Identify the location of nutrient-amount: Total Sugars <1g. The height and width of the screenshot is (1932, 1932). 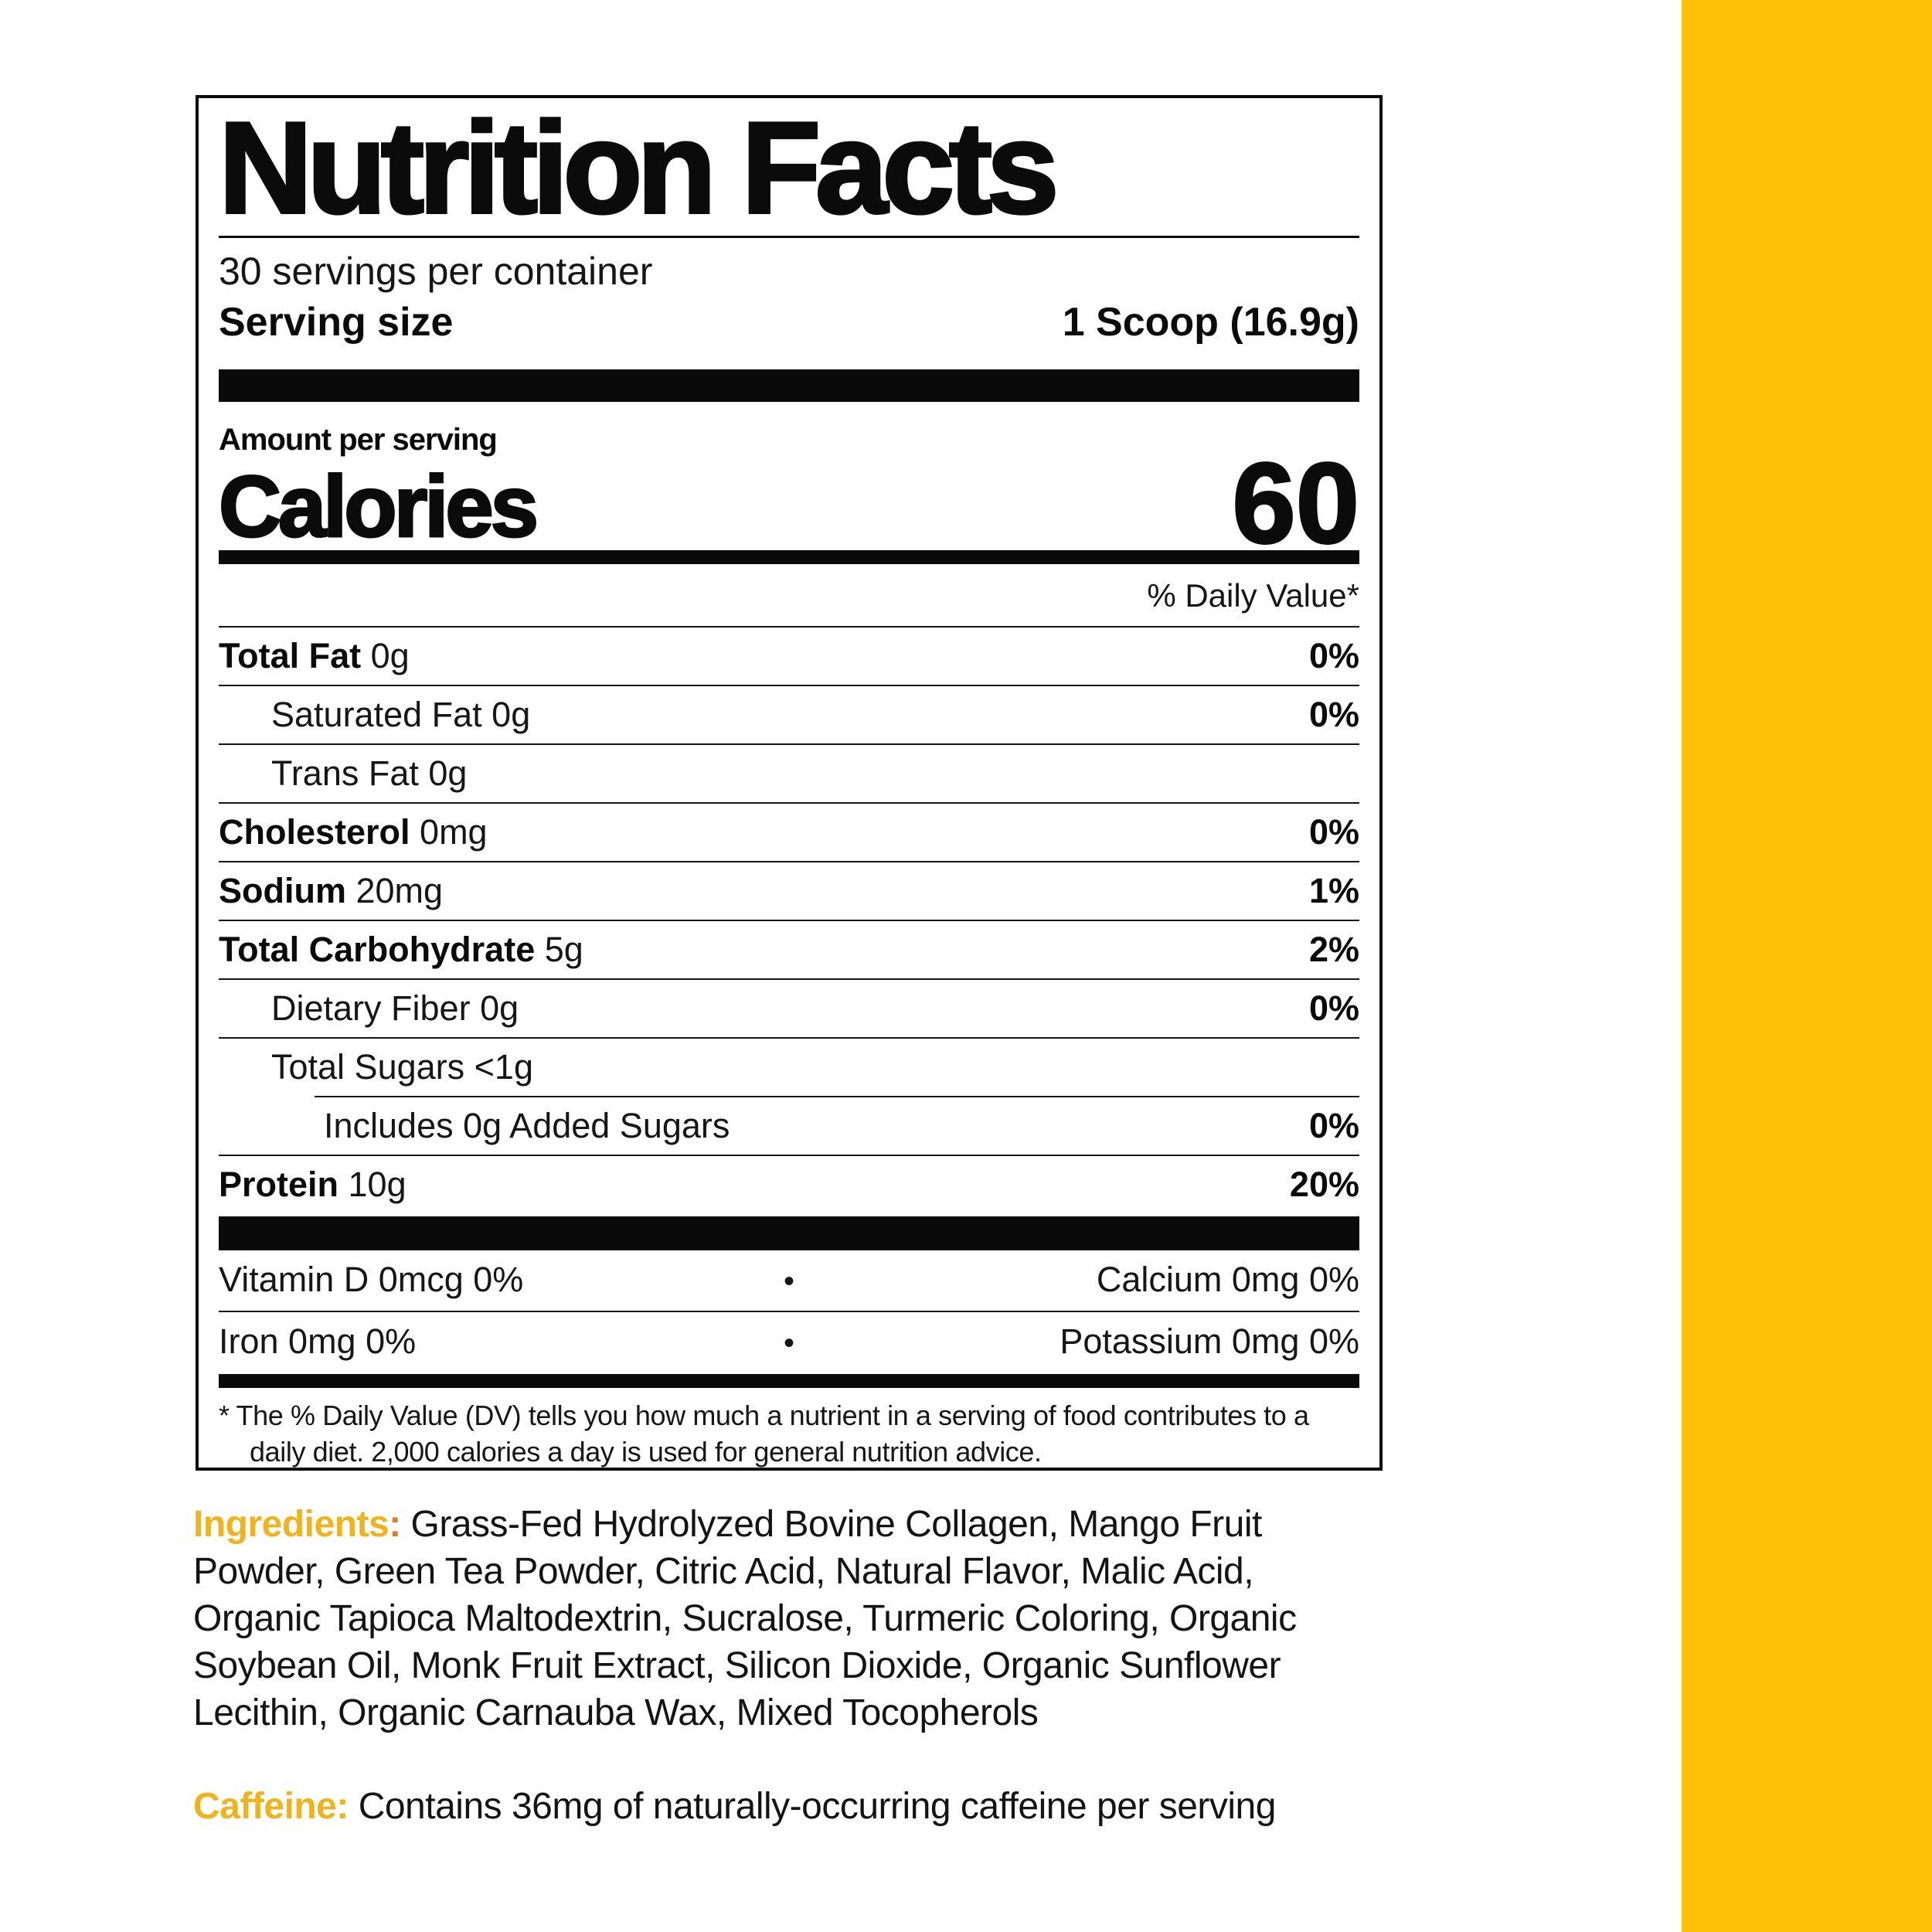
(402, 1067).